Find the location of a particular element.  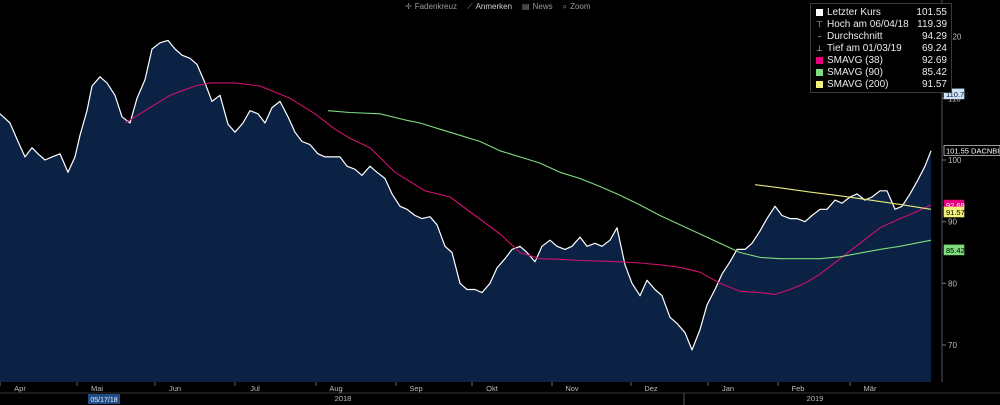

legend-value: 119.39 is located at coordinates (932, 24).